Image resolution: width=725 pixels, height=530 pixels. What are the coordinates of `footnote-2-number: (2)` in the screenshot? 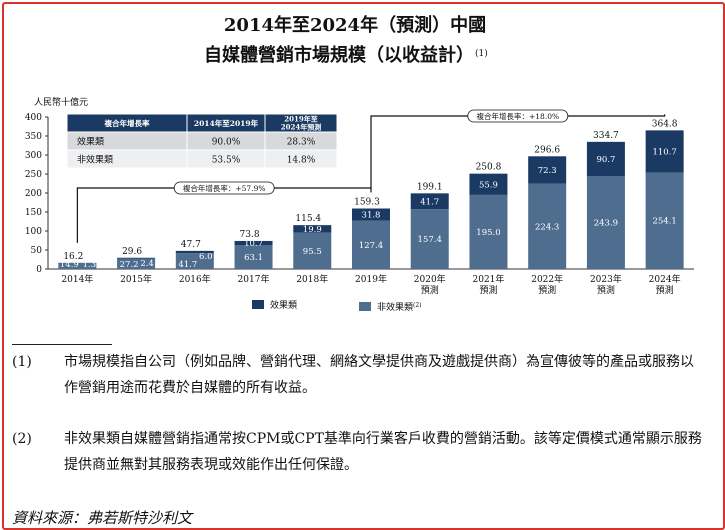 It's located at (22, 439).